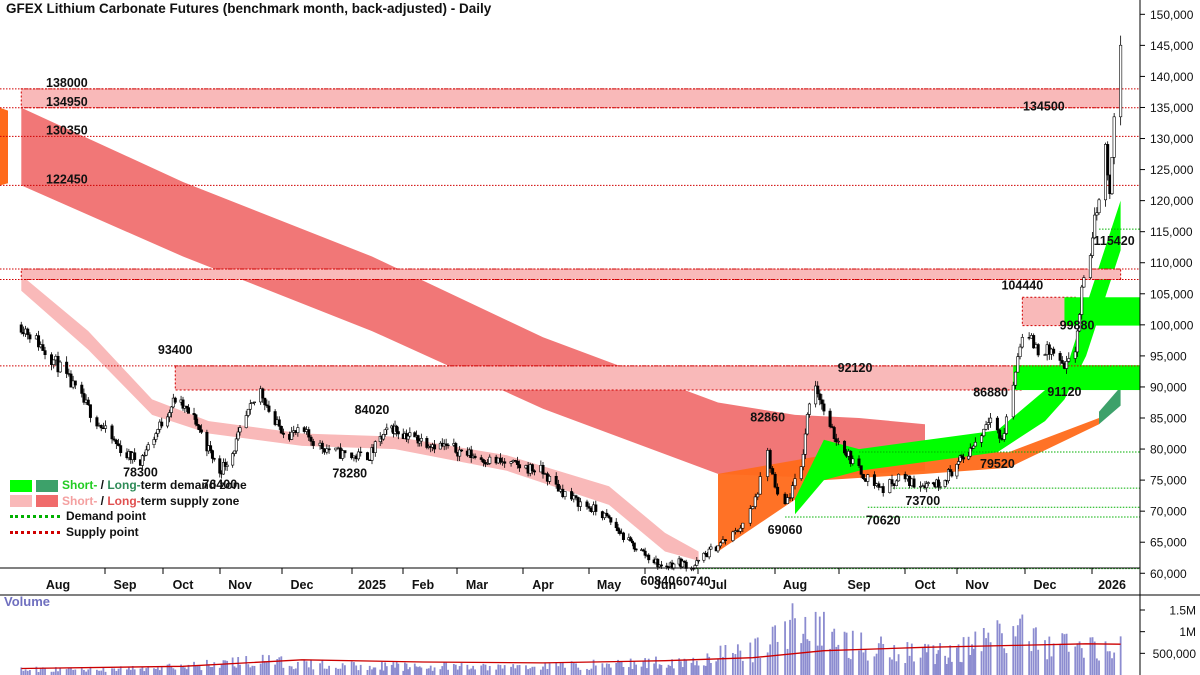 This screenshot has width=1200, height=675. What do you see at coordinates (1112, 585) in the screenshot?
I see `x-tick-label: 2026` at bounding box center [1112, 585].